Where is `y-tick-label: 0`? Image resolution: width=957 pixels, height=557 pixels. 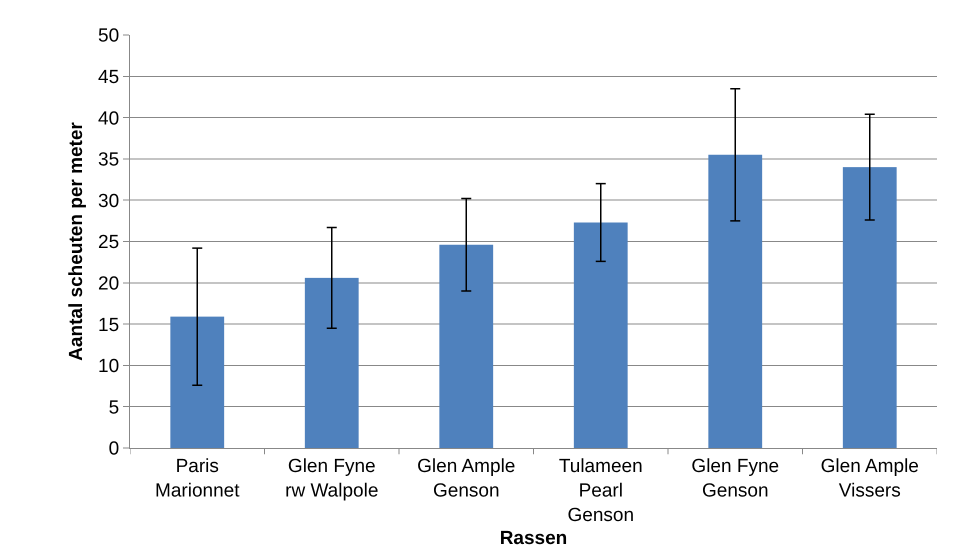 y-tick-label: 0 is located at coordinates (114, 449).